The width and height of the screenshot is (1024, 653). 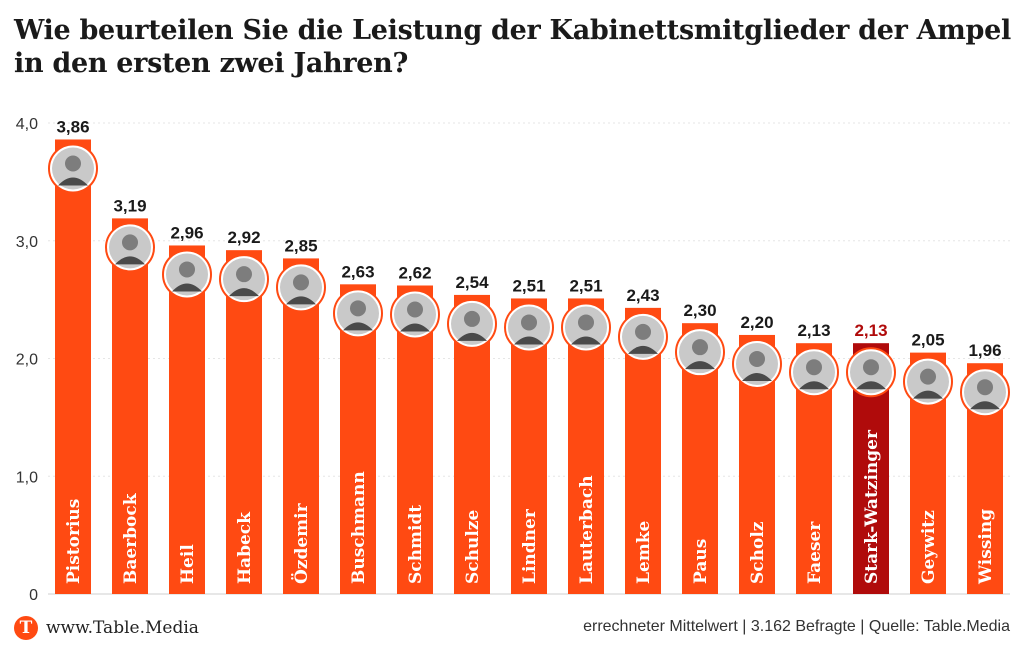 I want to click on table-media-logo-icon: T, so click(x=26, y=628).